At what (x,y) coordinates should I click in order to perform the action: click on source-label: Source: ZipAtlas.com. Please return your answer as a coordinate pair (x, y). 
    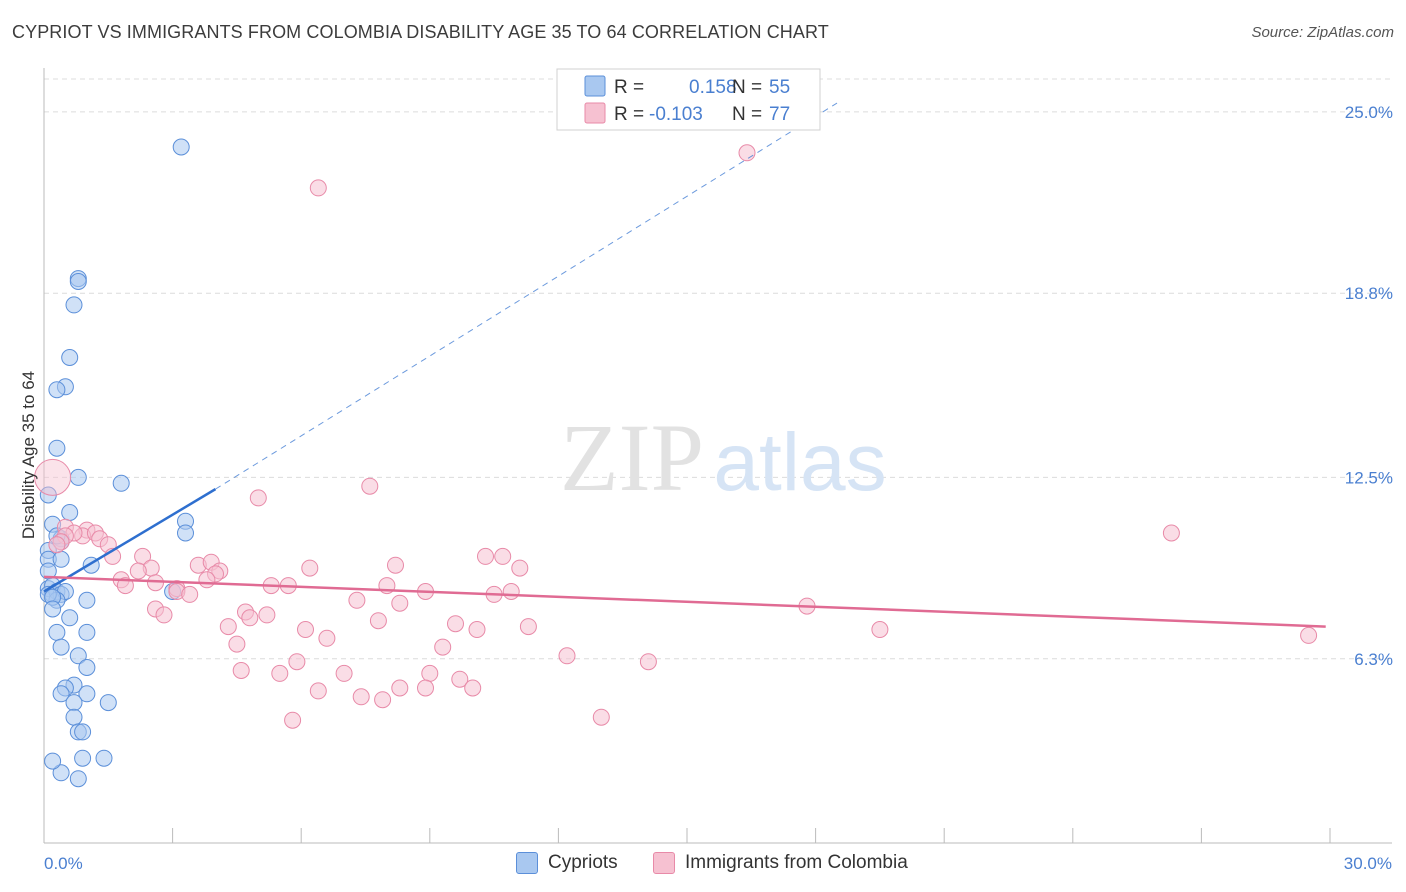
    Looking at the image, I should click on (1322, 32).